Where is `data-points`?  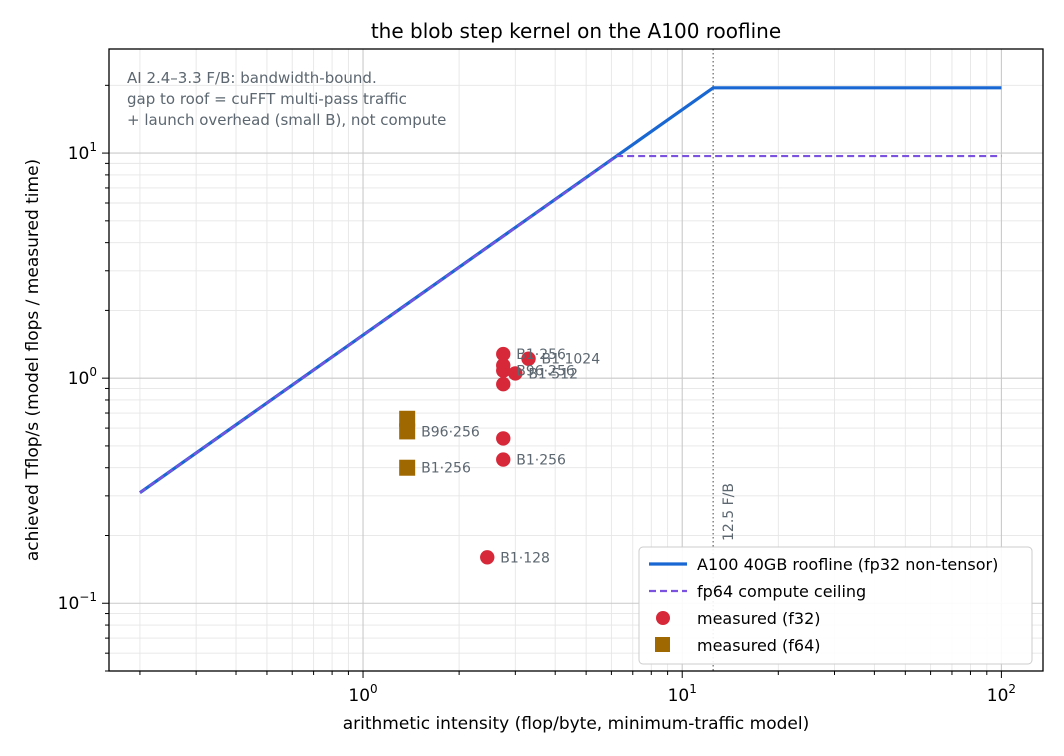 data-points is located at coordinates (467, 455).